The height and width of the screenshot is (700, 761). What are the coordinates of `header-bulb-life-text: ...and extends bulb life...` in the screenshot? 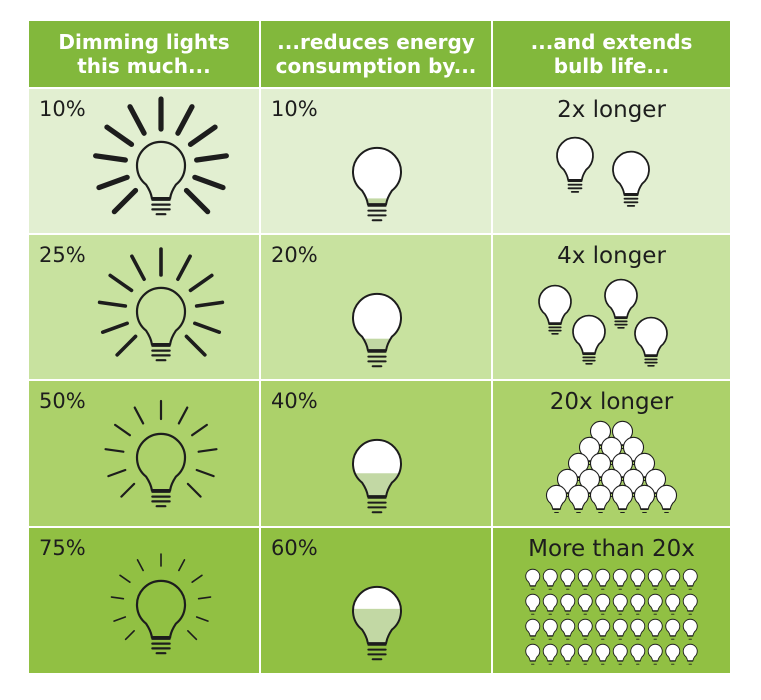 It's located at (611, 54).